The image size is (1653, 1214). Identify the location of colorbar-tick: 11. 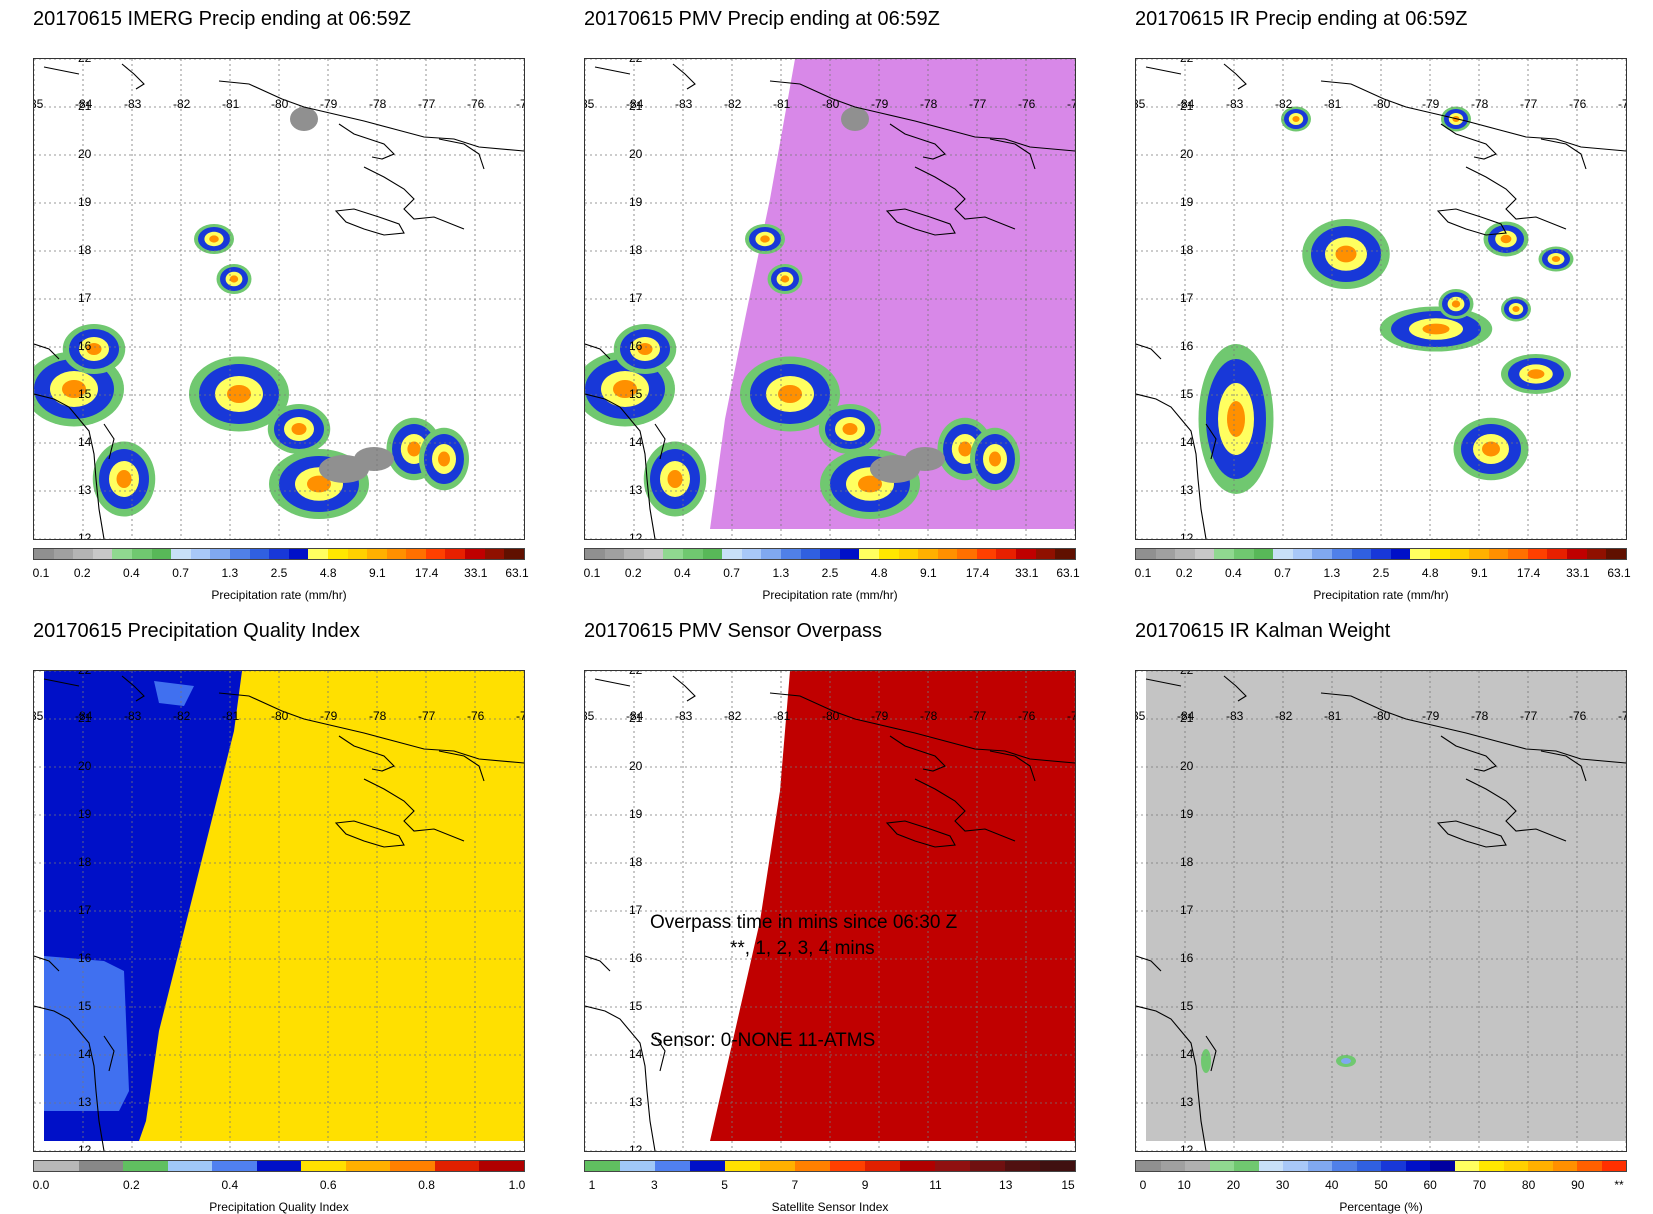
(935, 1185).